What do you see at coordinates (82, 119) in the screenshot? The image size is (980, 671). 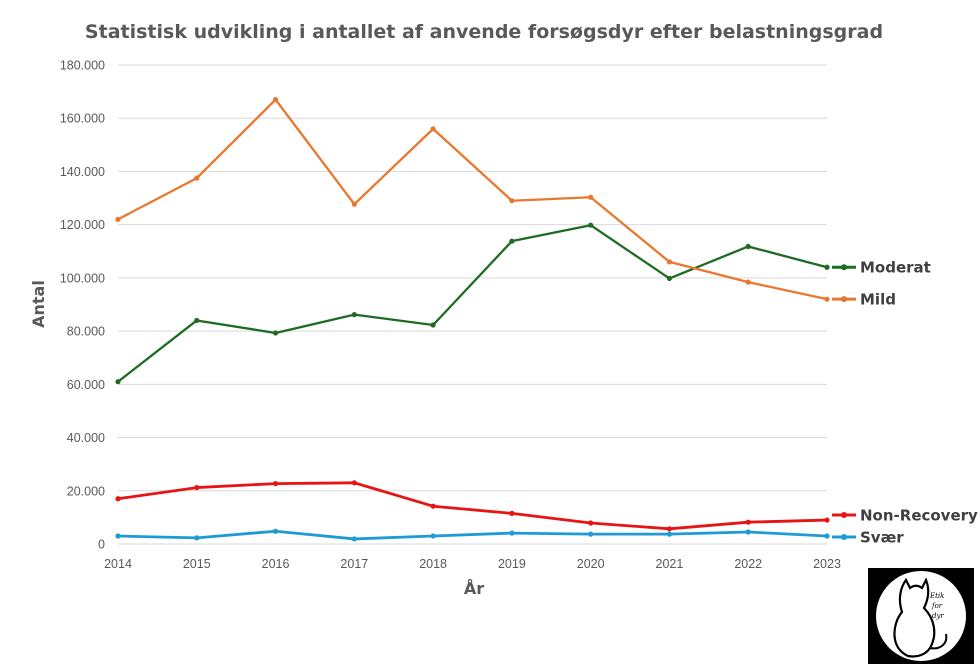 I see `y-tick-label: 160.000` at bounding box center [82, 119].